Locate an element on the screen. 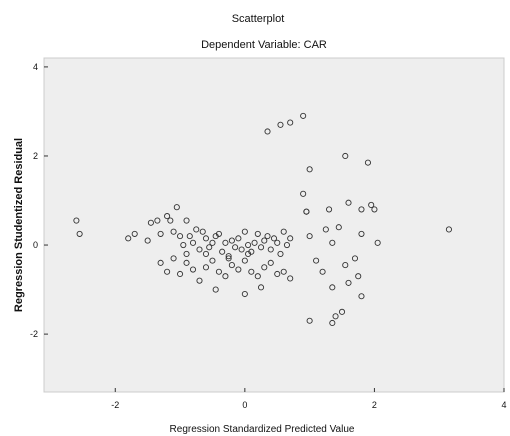 The height and width of the screenshot is (436, 510). x-tick-label: -2 is located at coordinates (115, 405).